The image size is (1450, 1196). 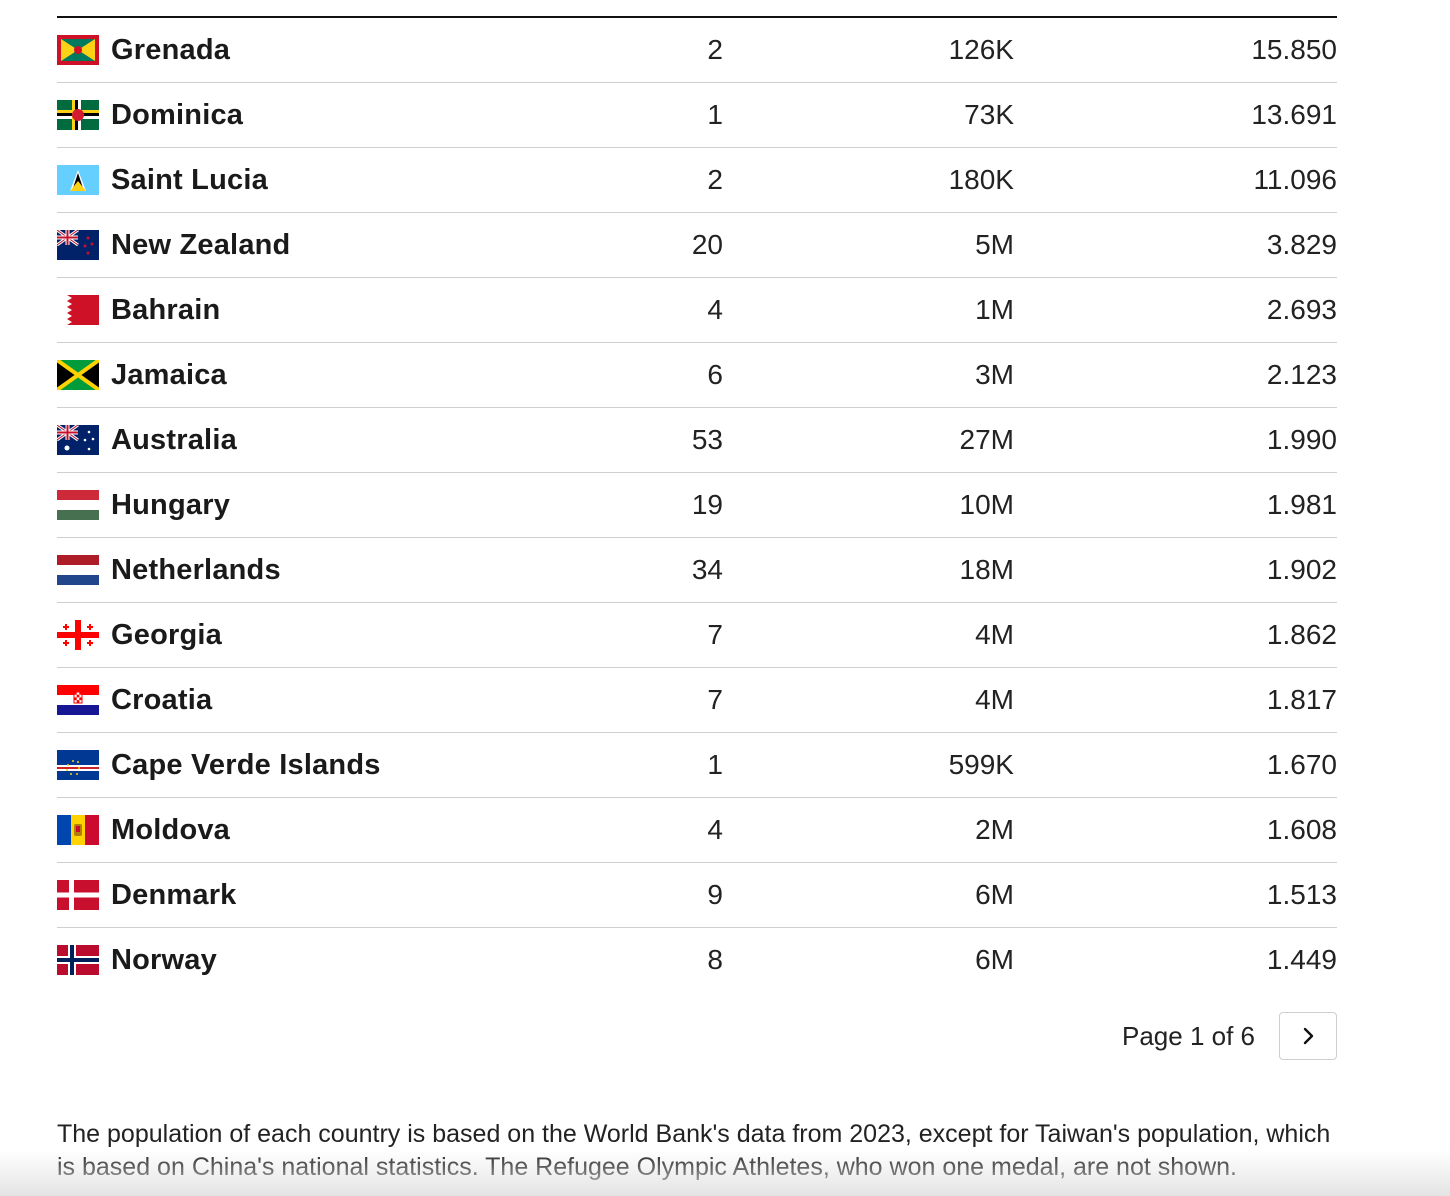 What do you see at coordinates (196, 569) in the screenshot?
I see `country-name: Netherlands` at bounding box center [196, 569].